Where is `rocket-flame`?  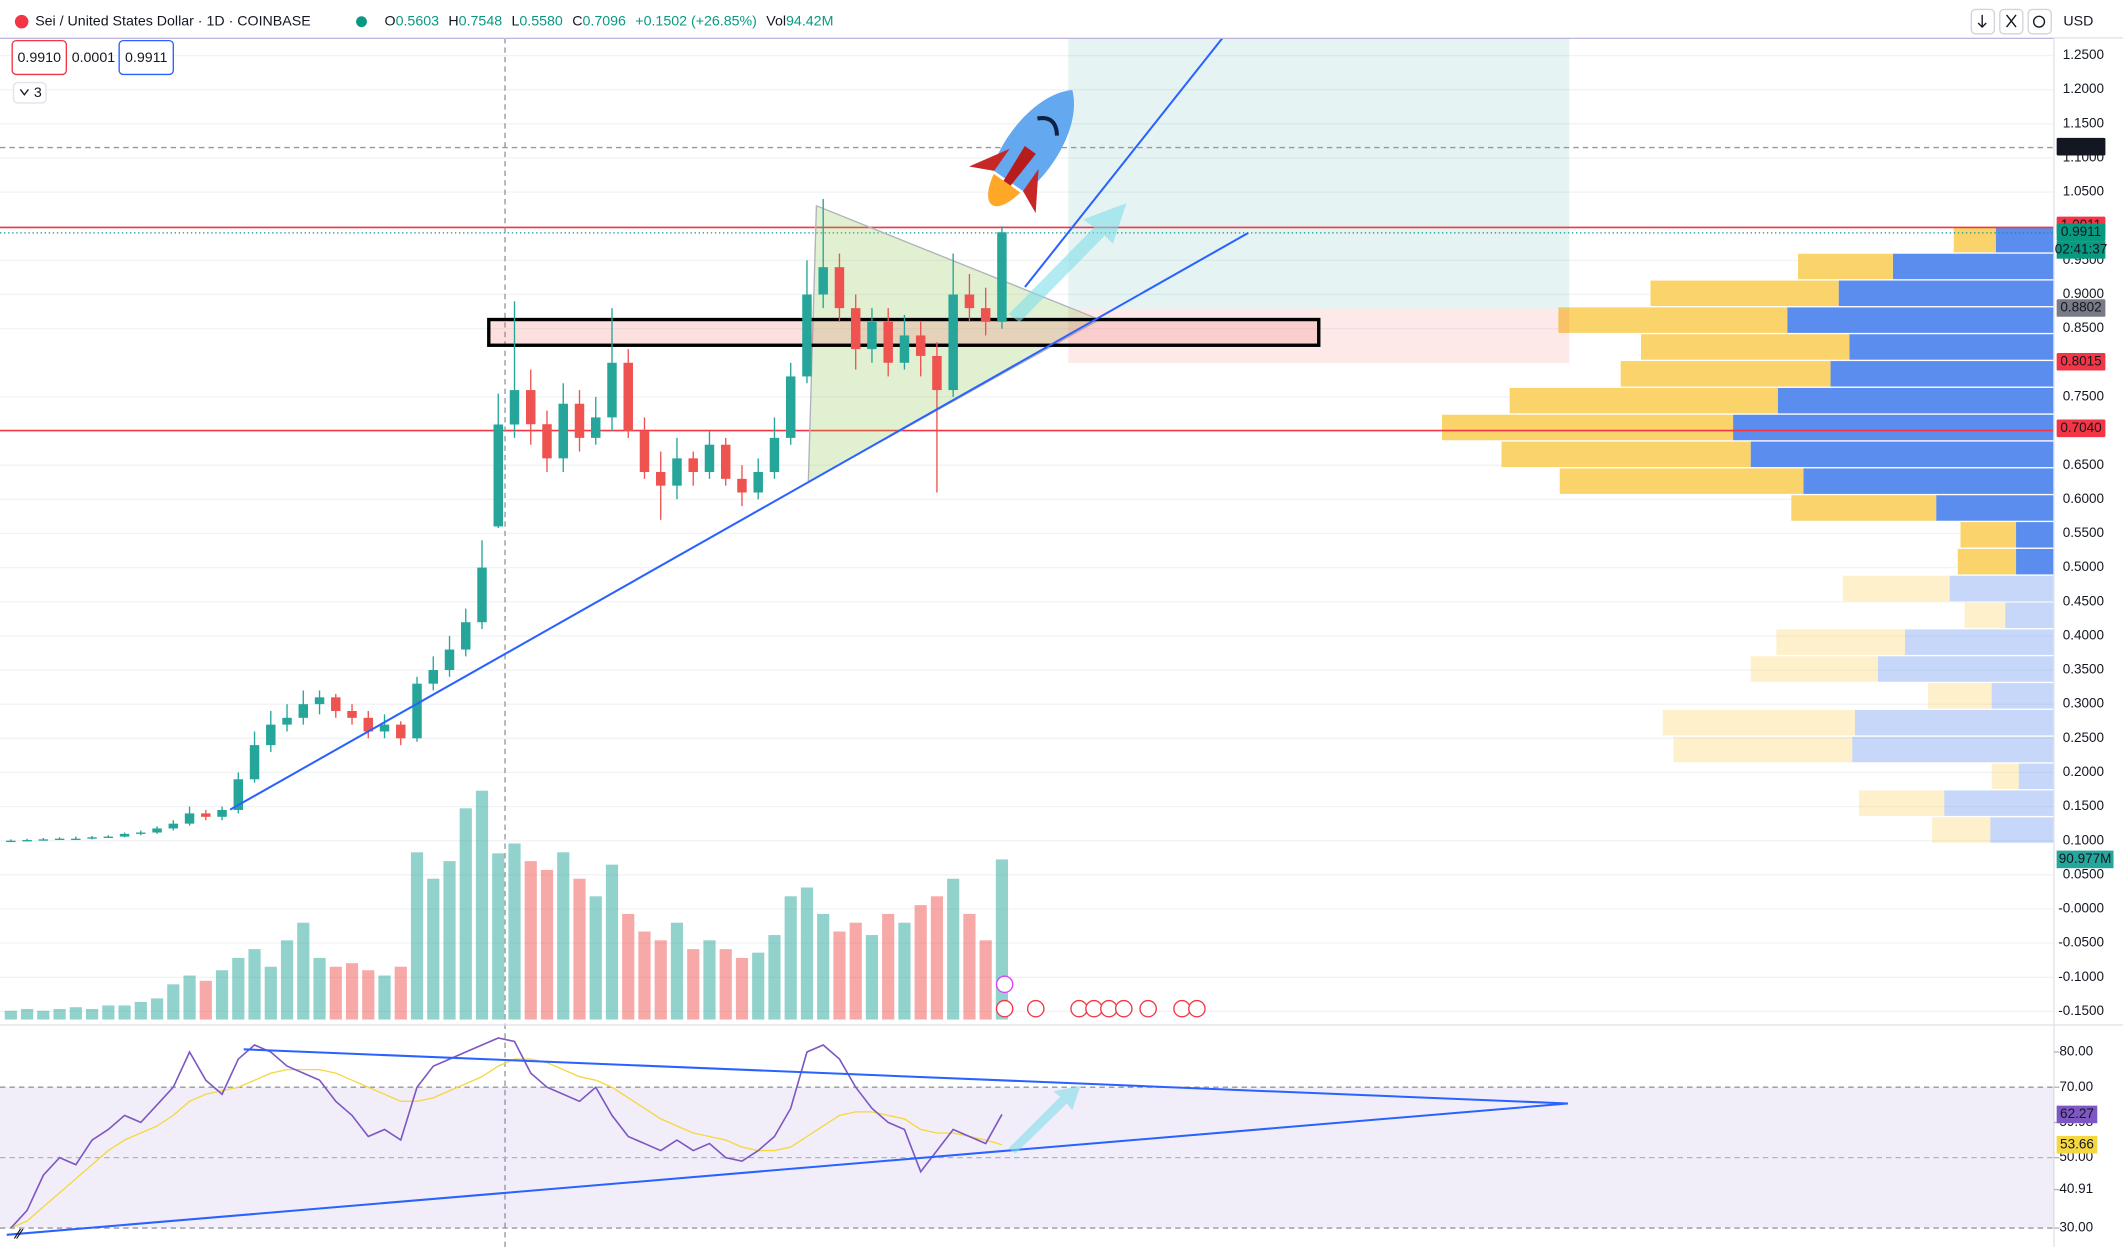 rocket-flame is located at coordinates (1004, 190).